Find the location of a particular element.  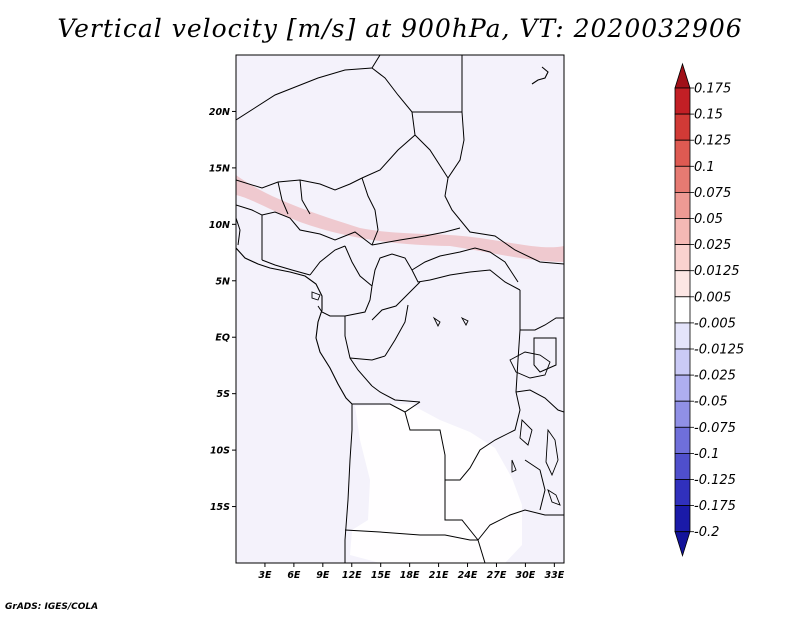

lon-tick-label: 15E is located at coordinates (381, 575).